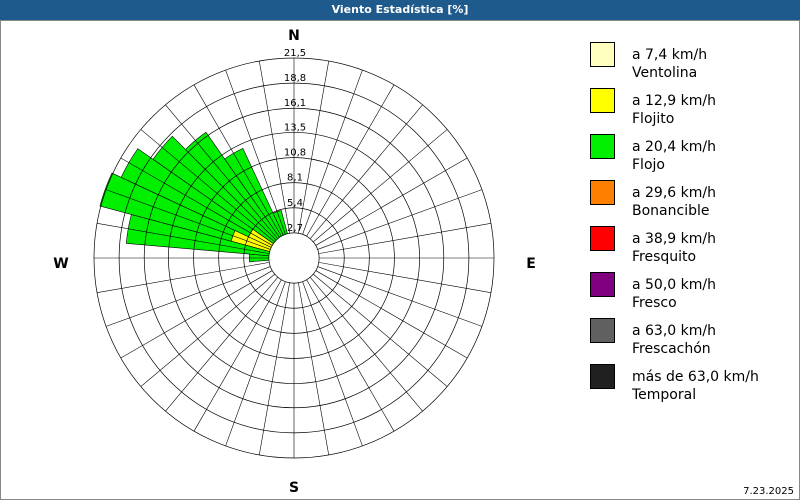 Image resolution: width=800 pixels, height=500 pixels. What do you see at coordinates (653, 119) in the screenshot?
I see `legend-name: Flojito` at bounding box center [653, 119].